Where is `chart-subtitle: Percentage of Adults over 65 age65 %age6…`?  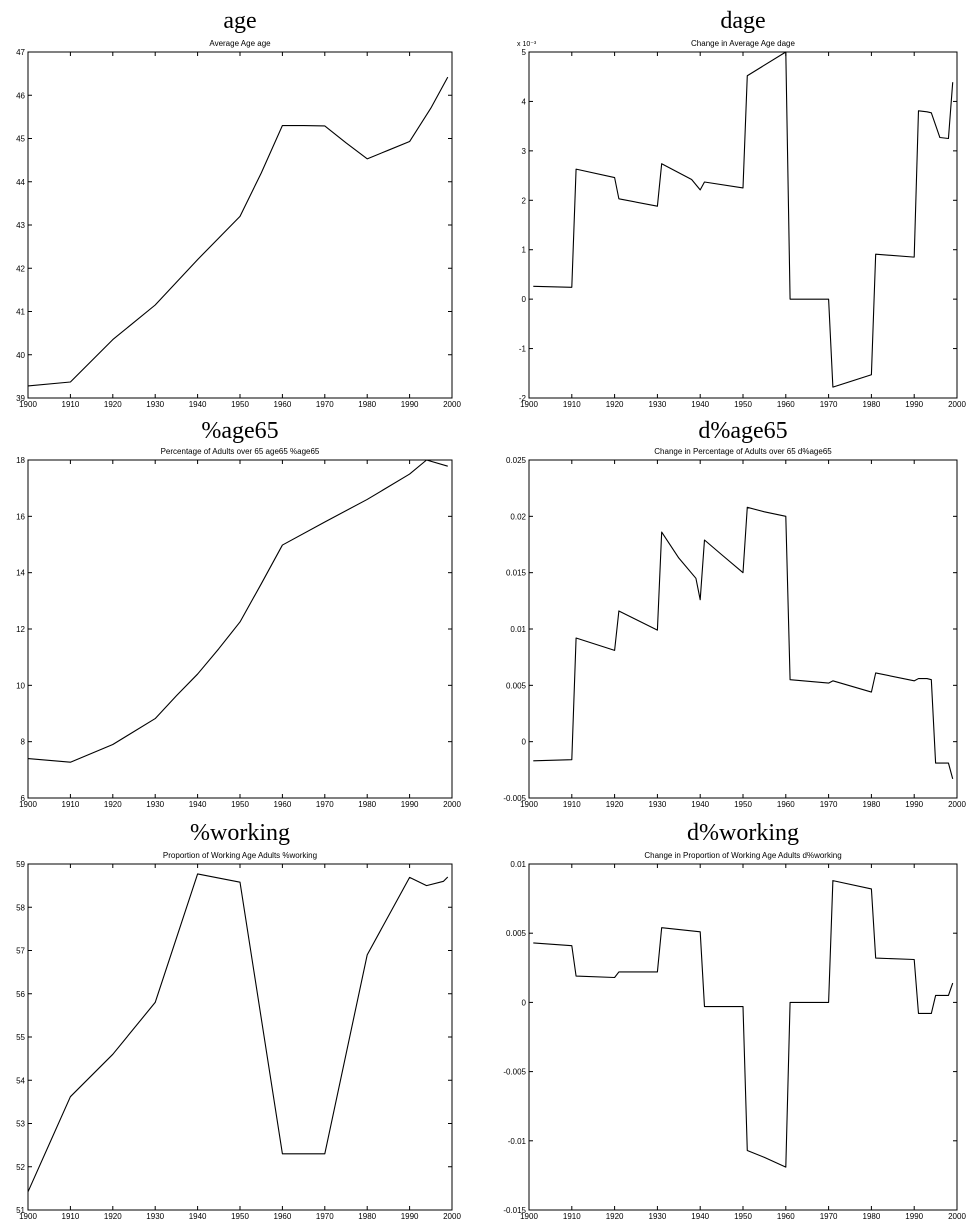
chart-subtitle: Percentage of Adults over 65 age65 %age6… is located at coordinates (240, 451).